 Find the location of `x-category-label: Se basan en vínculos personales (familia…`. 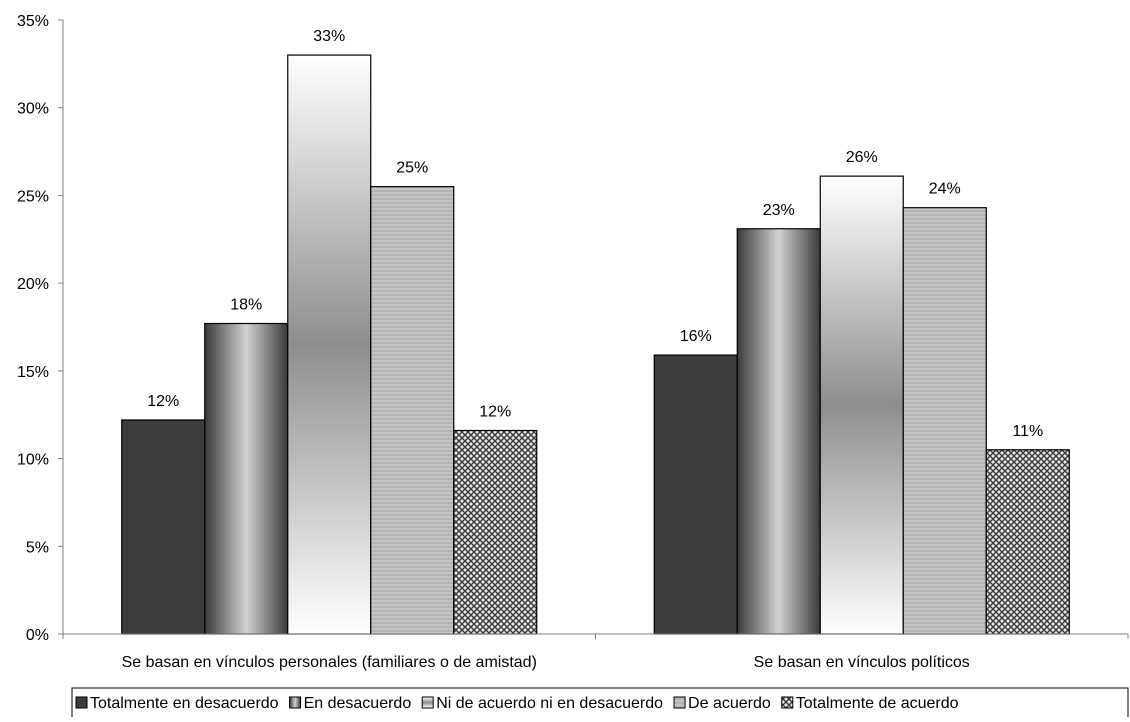

x-category-label: Se basan en vínculos personales (familia… is located at coordinates (329, 662).